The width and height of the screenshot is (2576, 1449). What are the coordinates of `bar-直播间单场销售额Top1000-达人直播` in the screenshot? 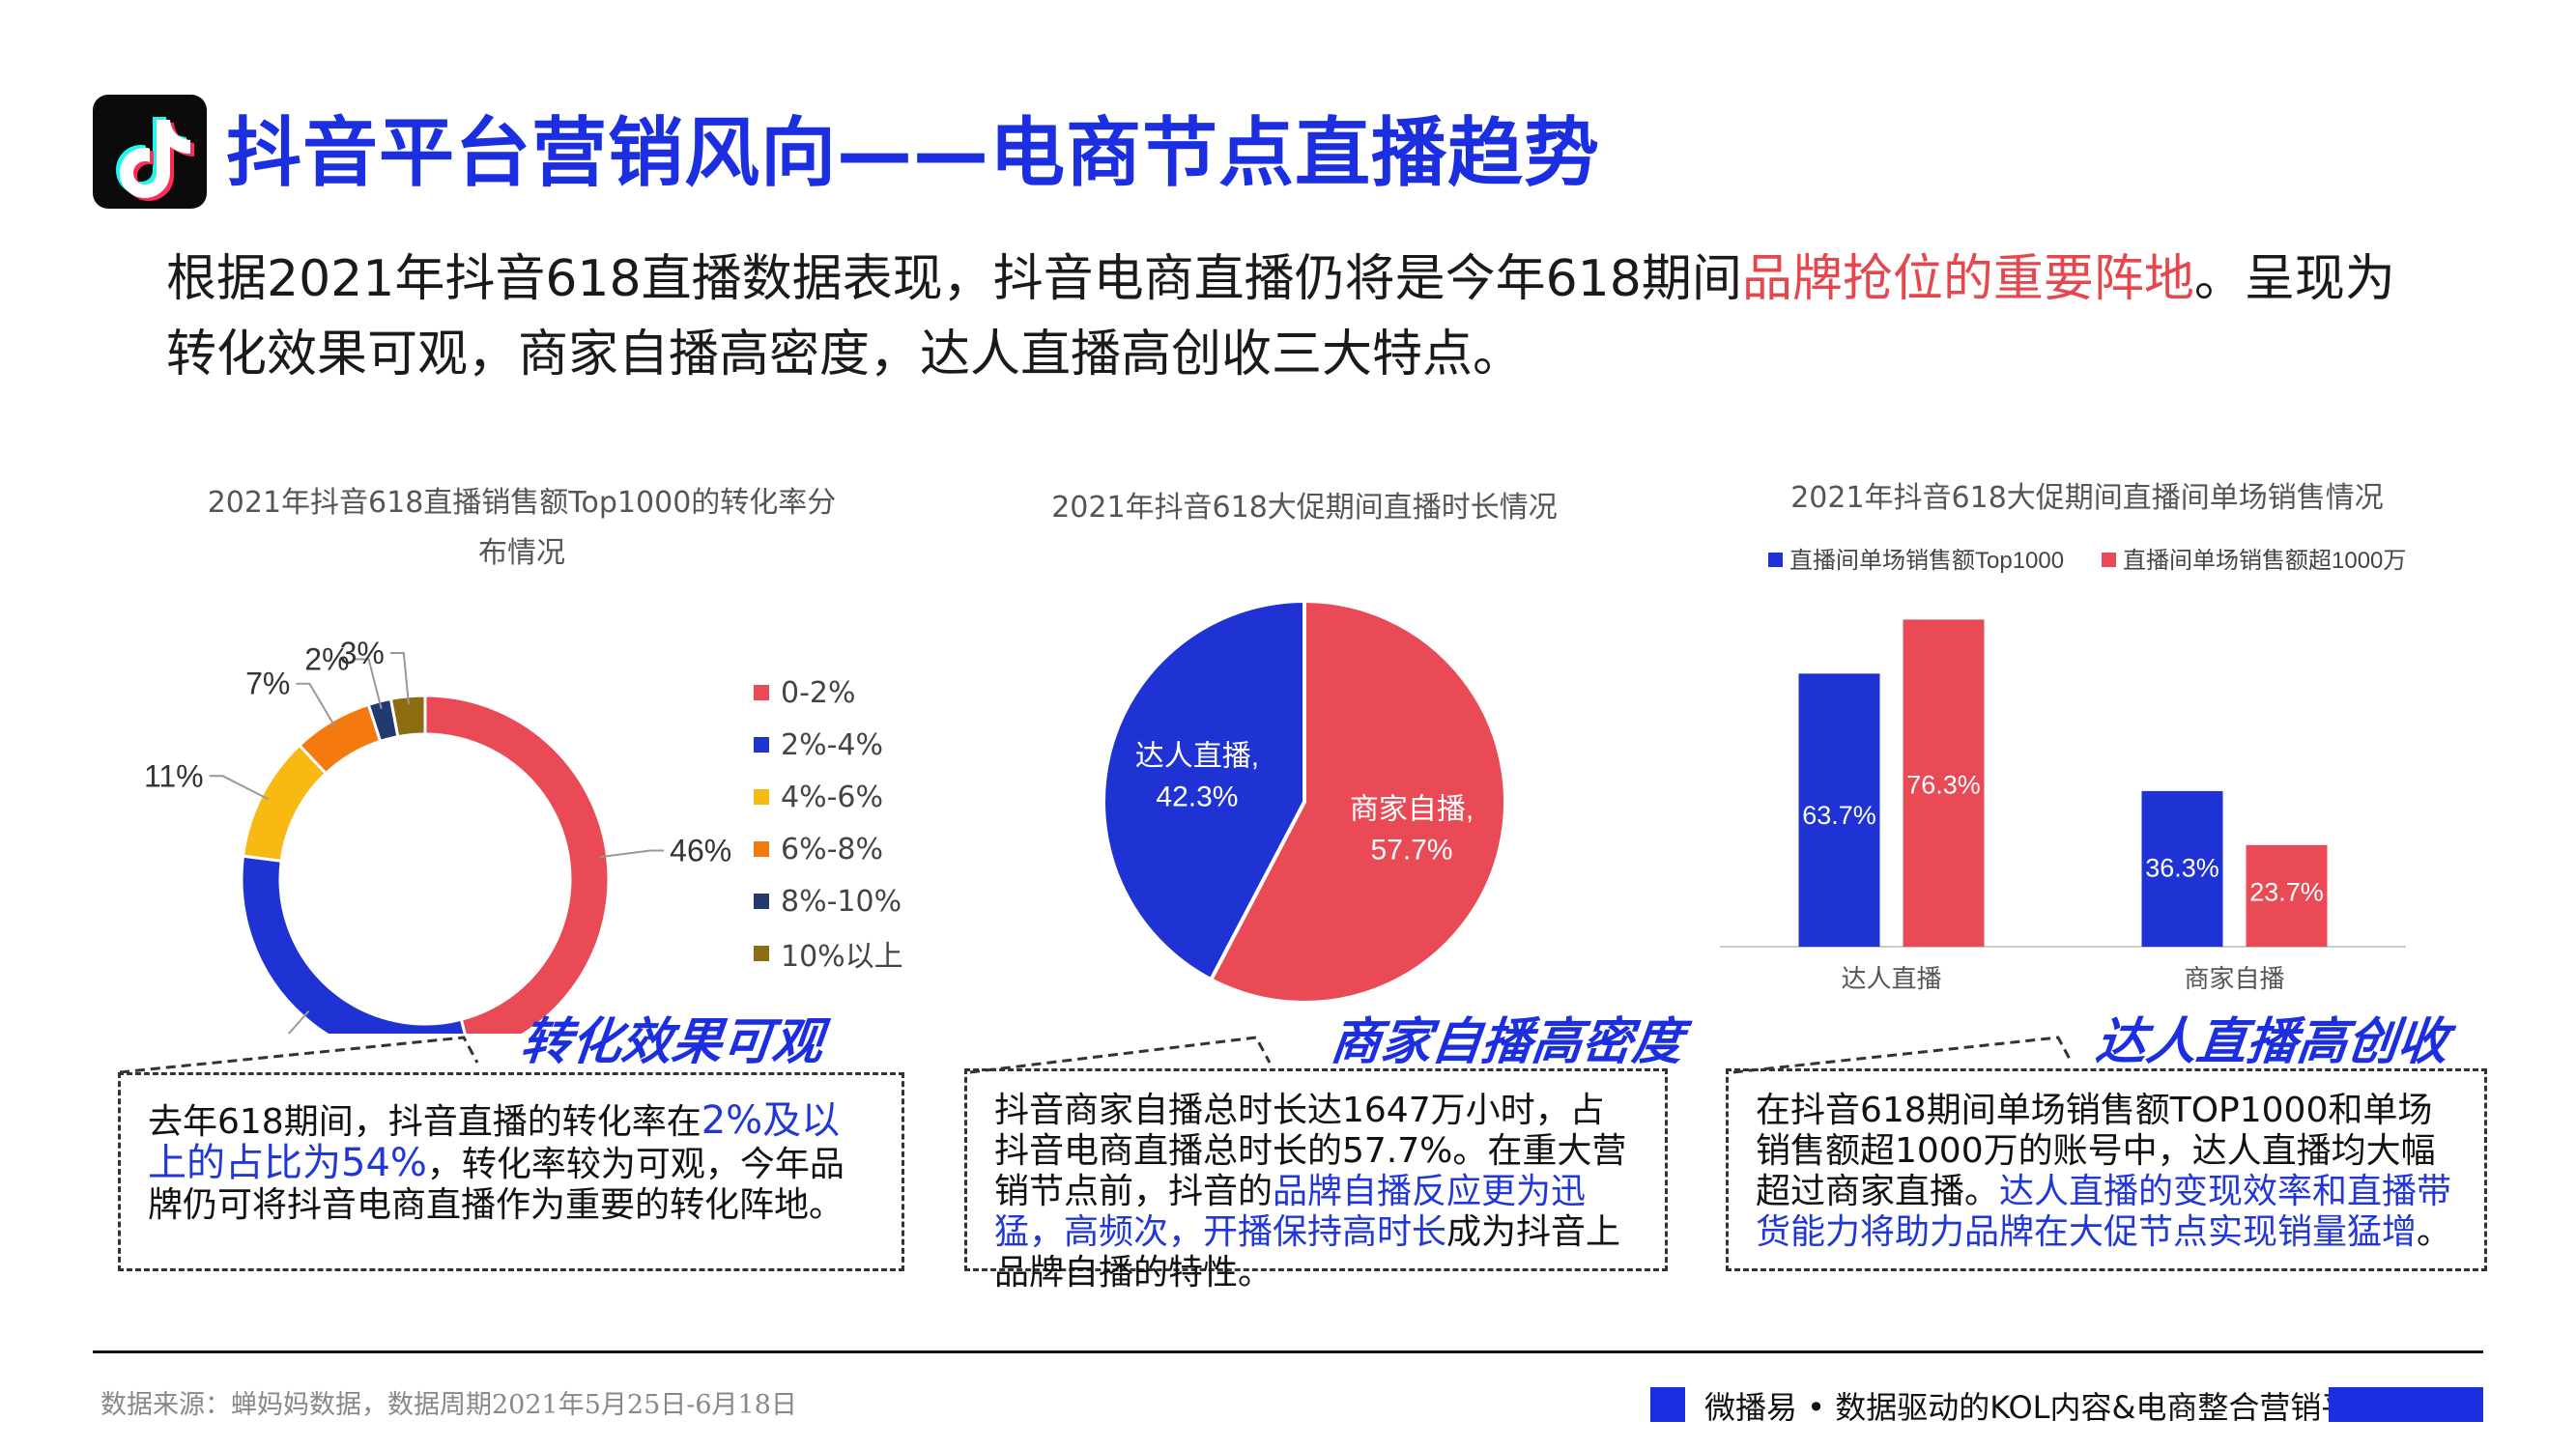 It's located at (1839, 810).